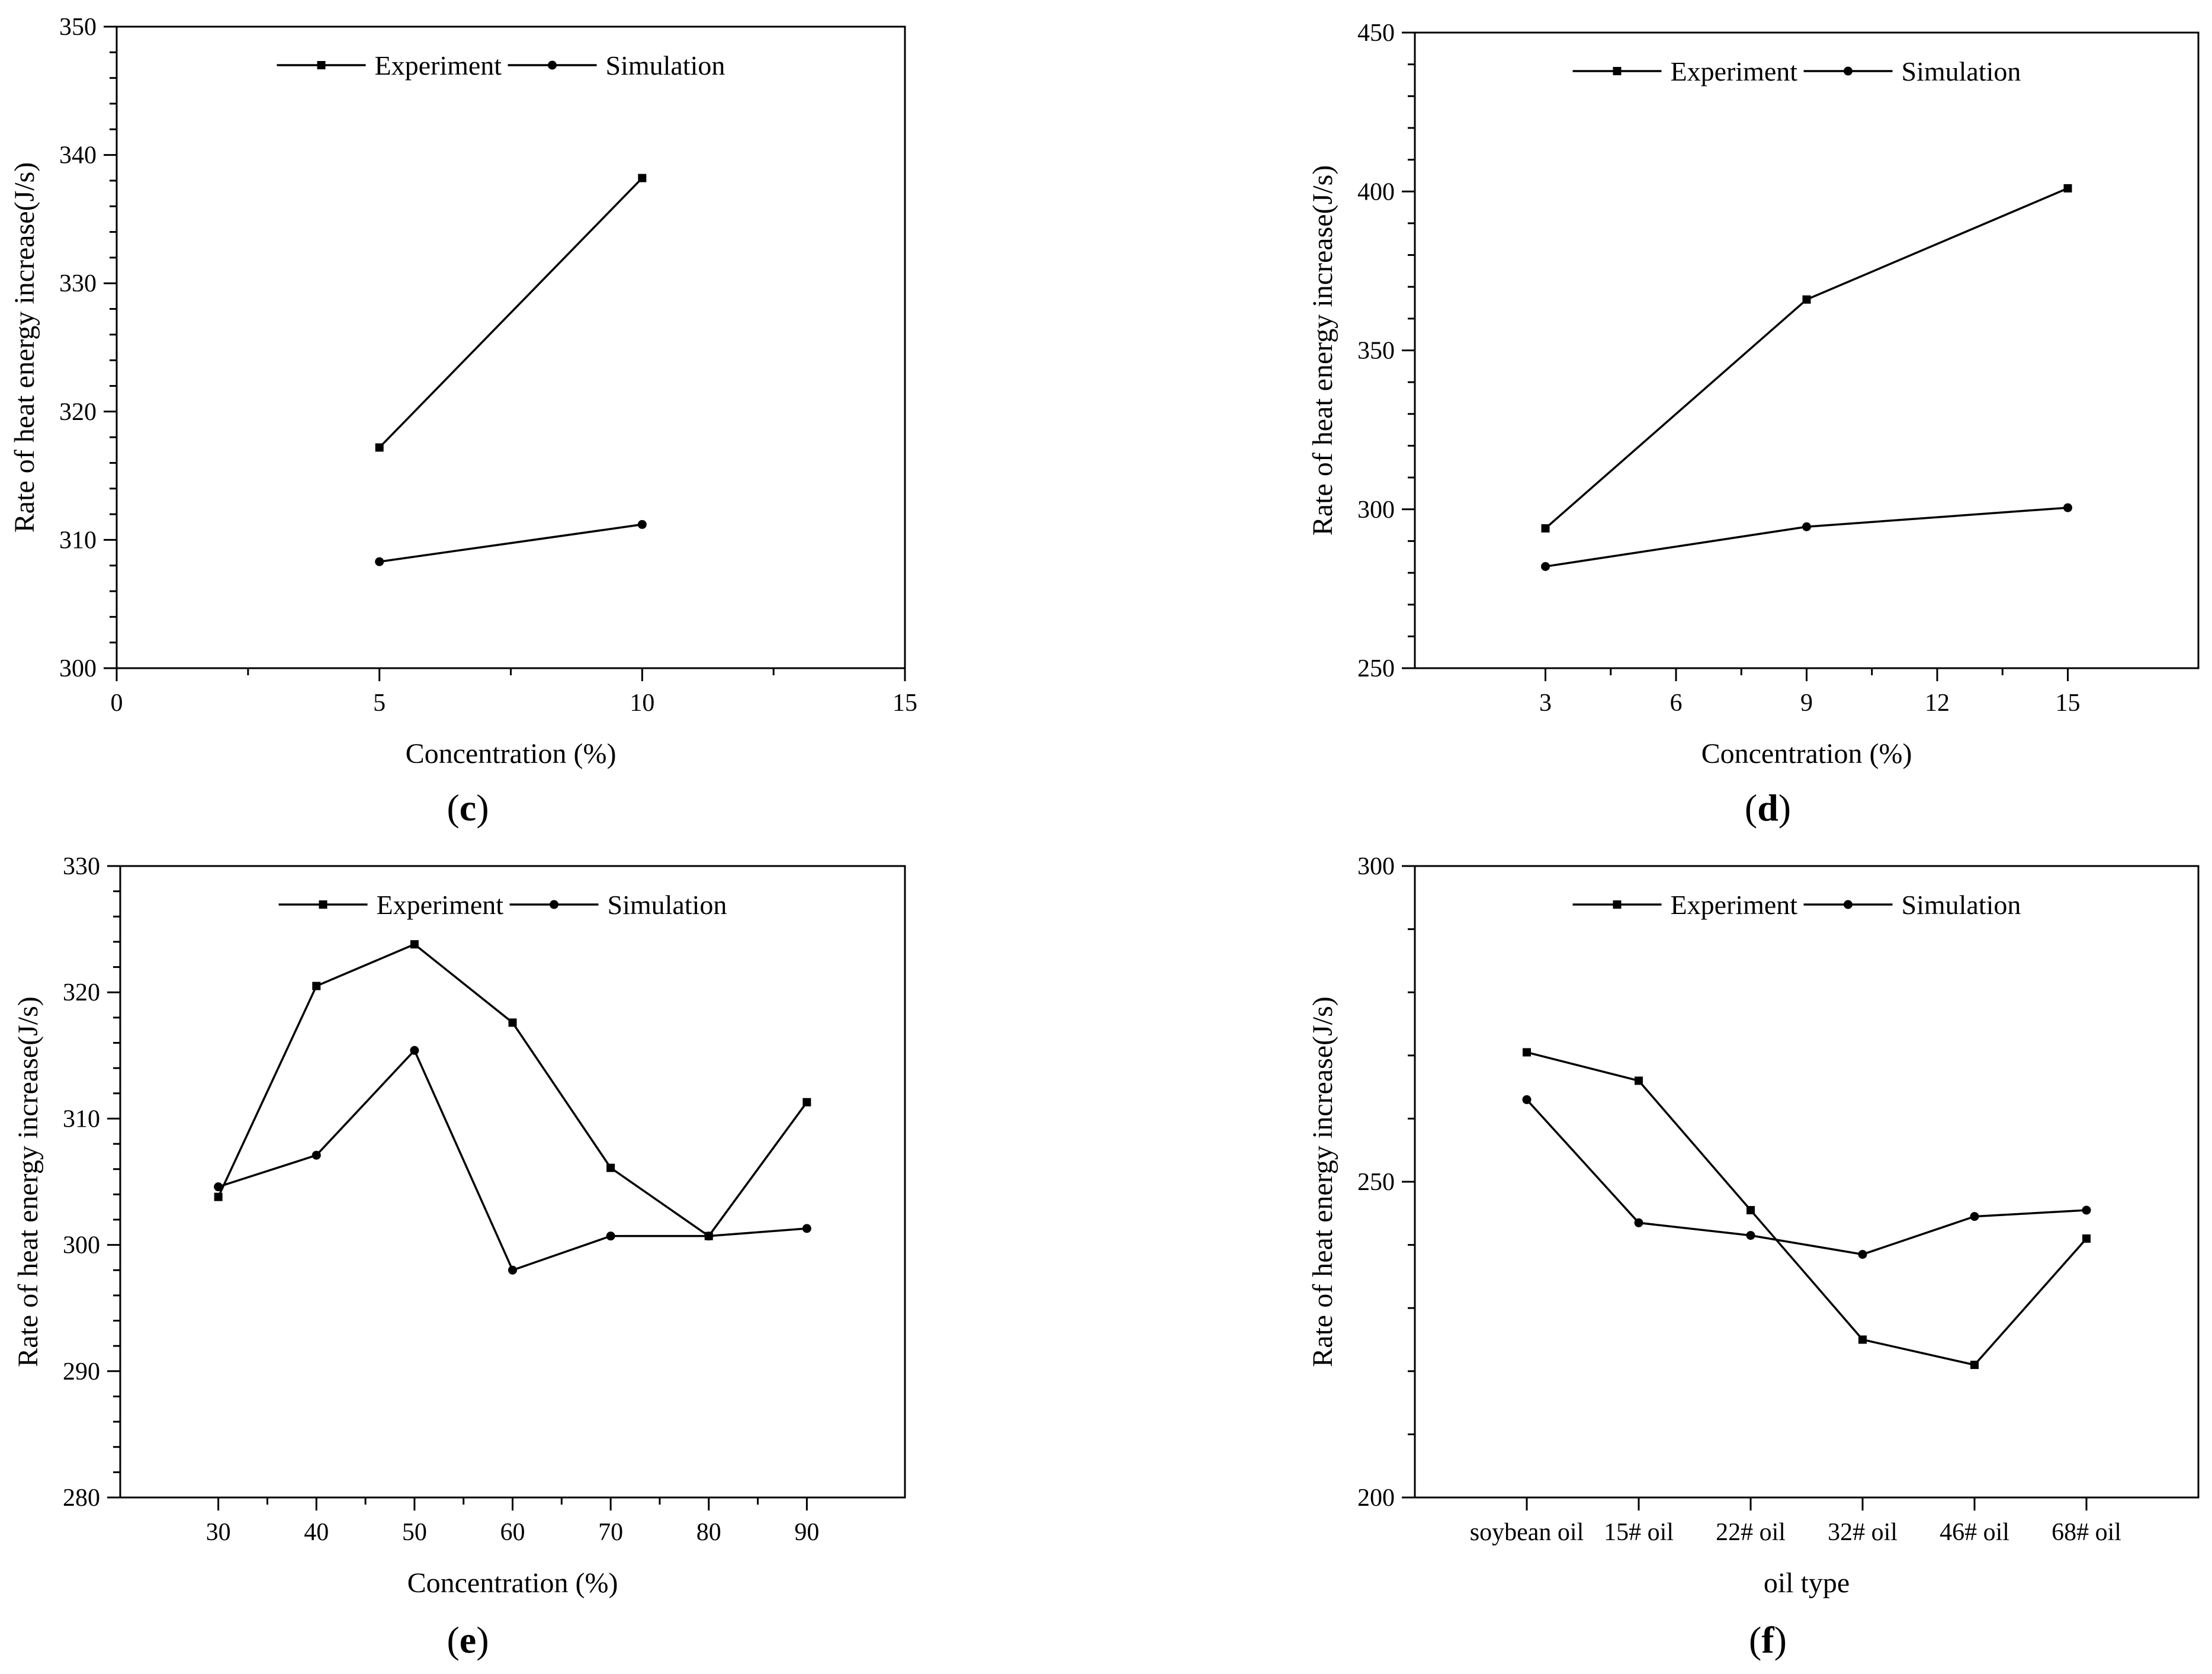 The image size is (2212, 1674). What do you see at coordinates (414, 1532) in the screenshot?
I see `x-tick-label: 50` at bounding box center [414, 1532].